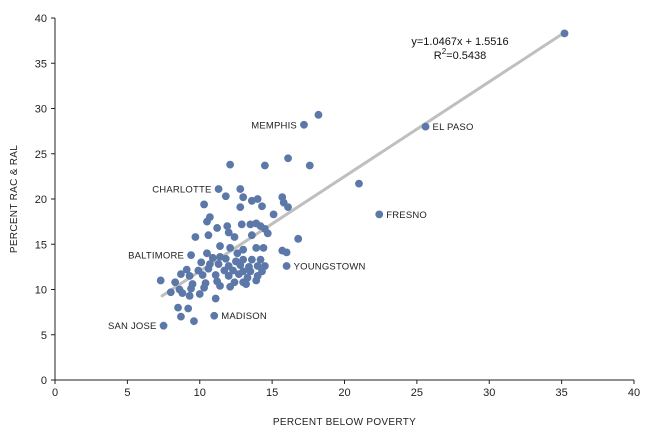 This screenshot has height=437, width=660. I want to click on data-point-san-jose, so click(163, 325).